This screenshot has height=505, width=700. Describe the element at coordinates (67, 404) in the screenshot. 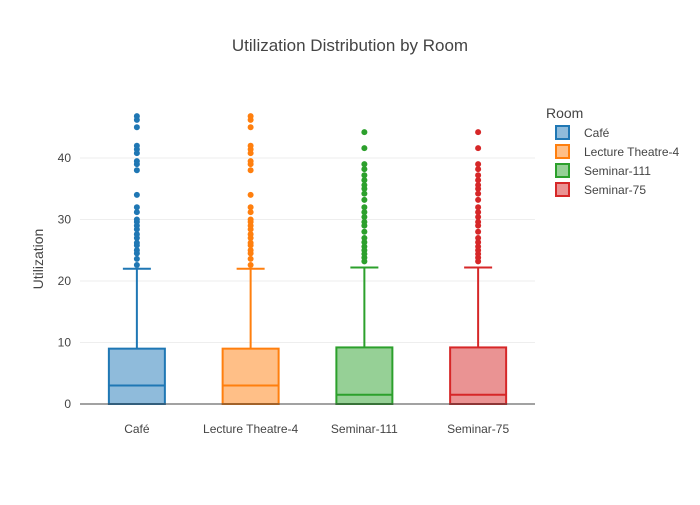

I see `y-tick-label: 0` at that location.